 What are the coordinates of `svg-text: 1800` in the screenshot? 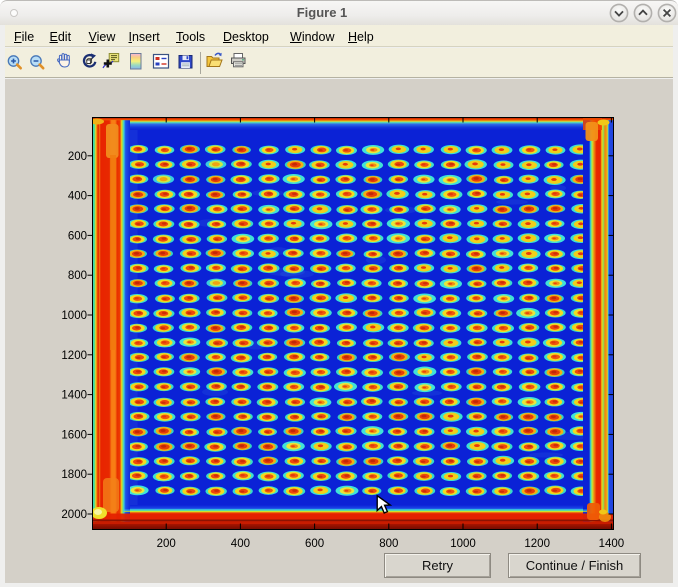 It's located at (74, 475).